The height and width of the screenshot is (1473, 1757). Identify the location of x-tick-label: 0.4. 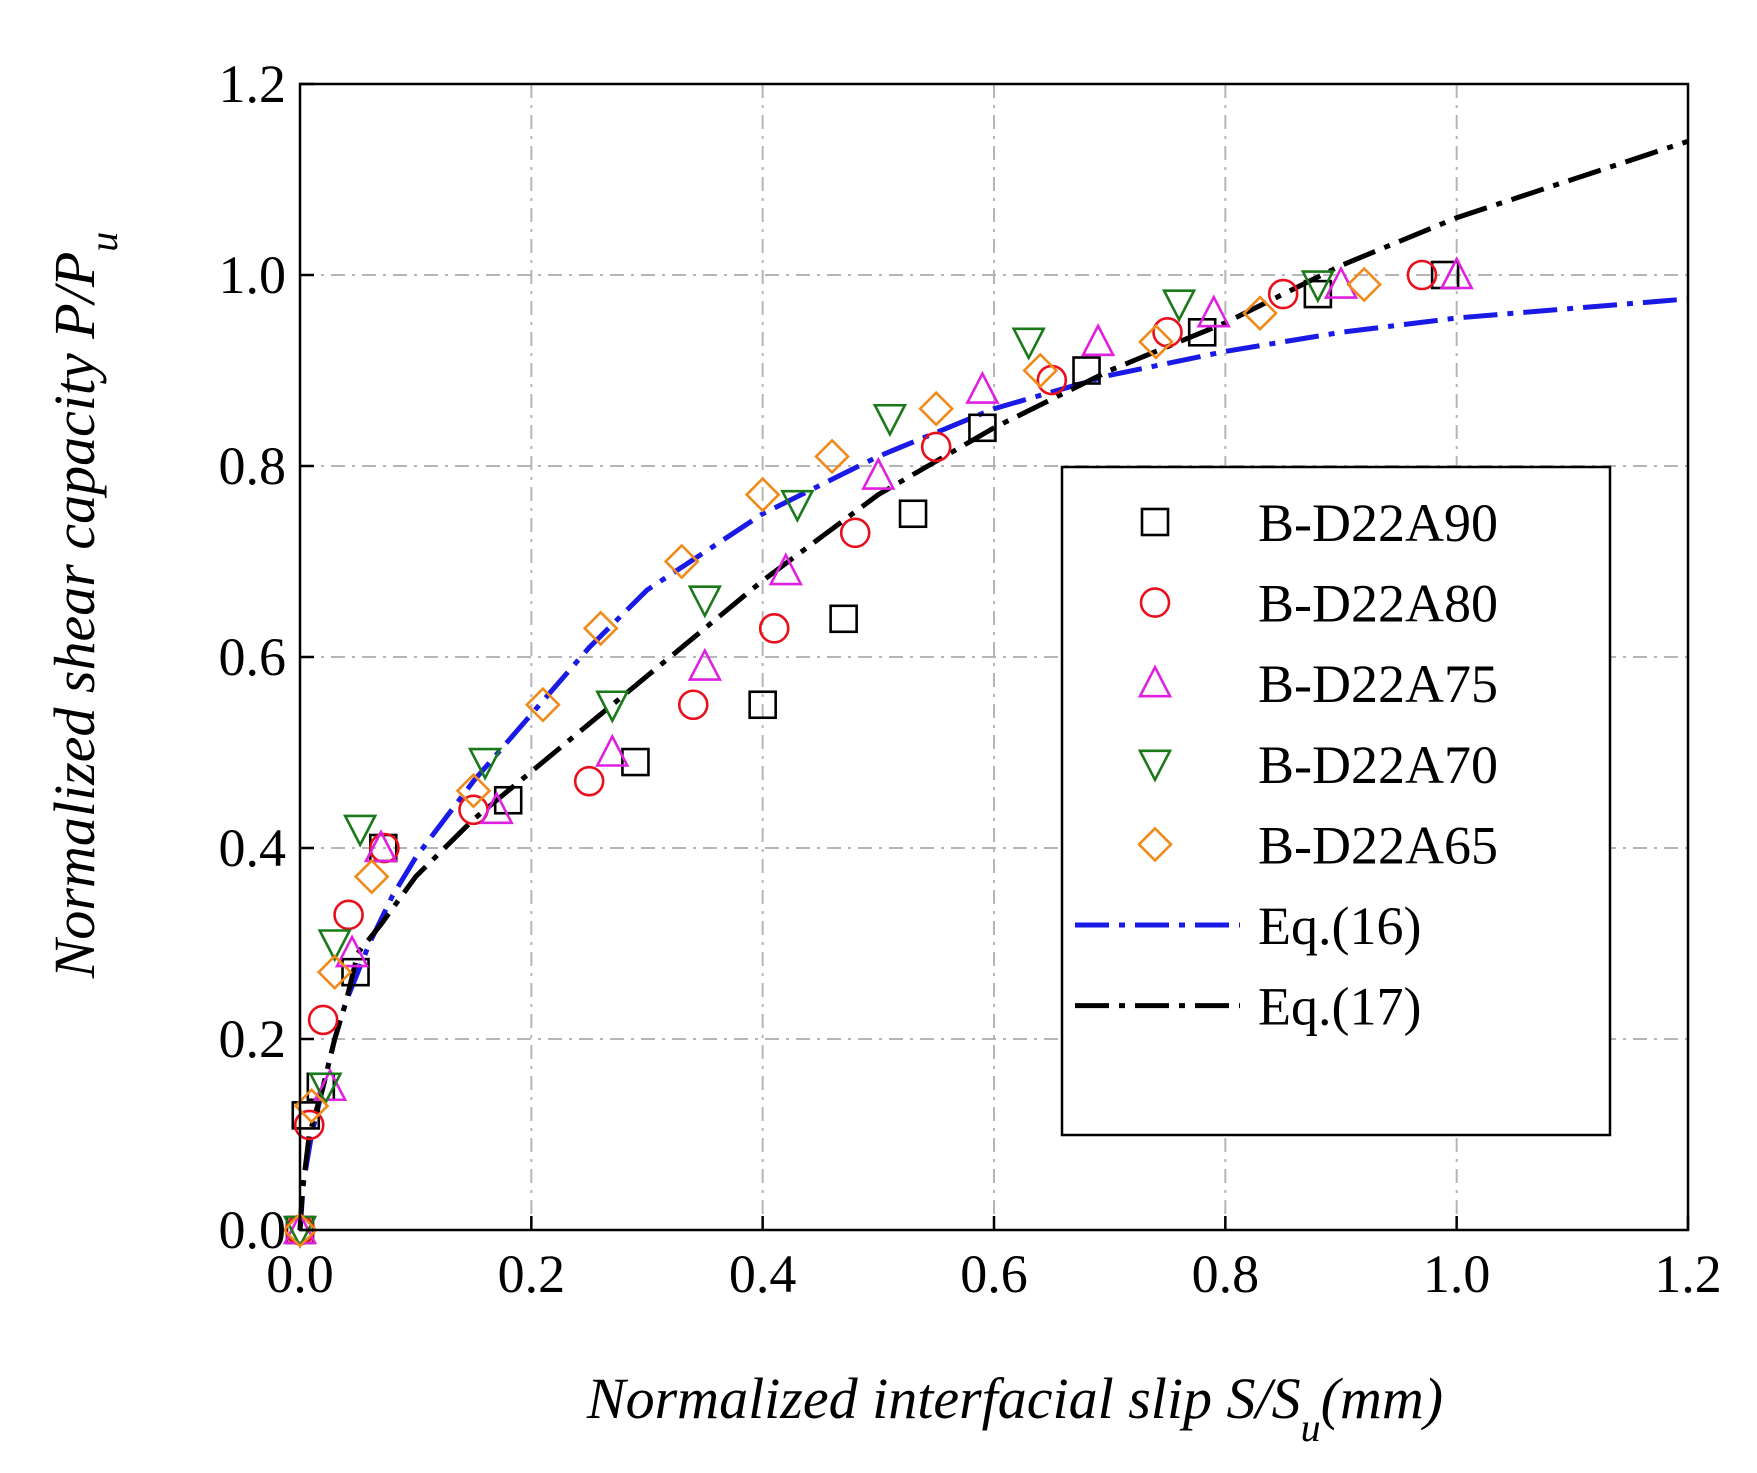
(763, 1274).